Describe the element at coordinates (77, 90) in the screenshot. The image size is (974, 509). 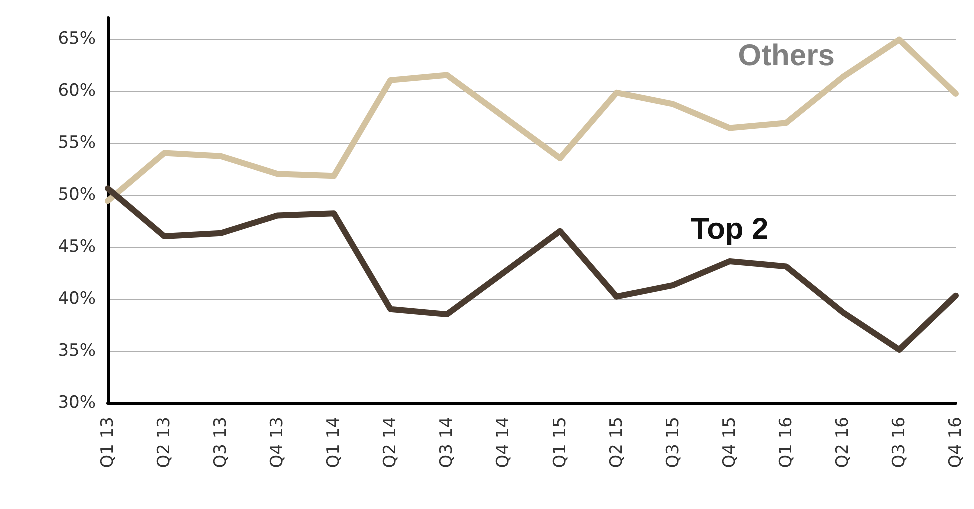
I see `y-tick-label: 60%` at that location.